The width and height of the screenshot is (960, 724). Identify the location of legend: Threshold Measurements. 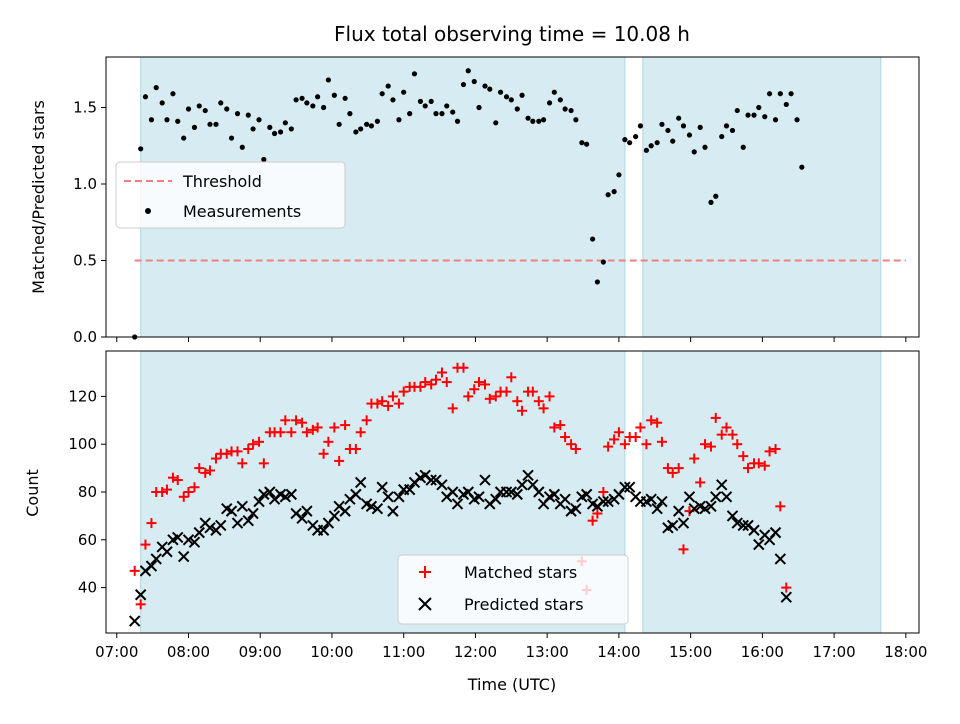
(230, 195).